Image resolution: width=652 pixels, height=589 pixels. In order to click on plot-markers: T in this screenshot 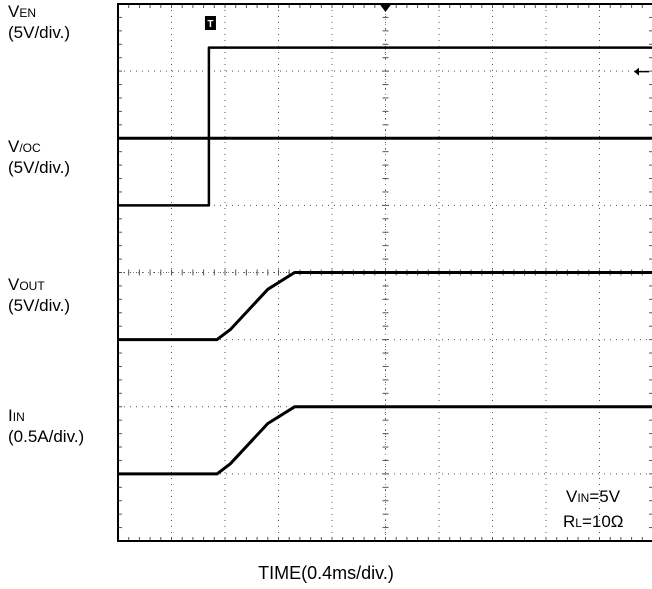, I will do `click(426, 40)`.